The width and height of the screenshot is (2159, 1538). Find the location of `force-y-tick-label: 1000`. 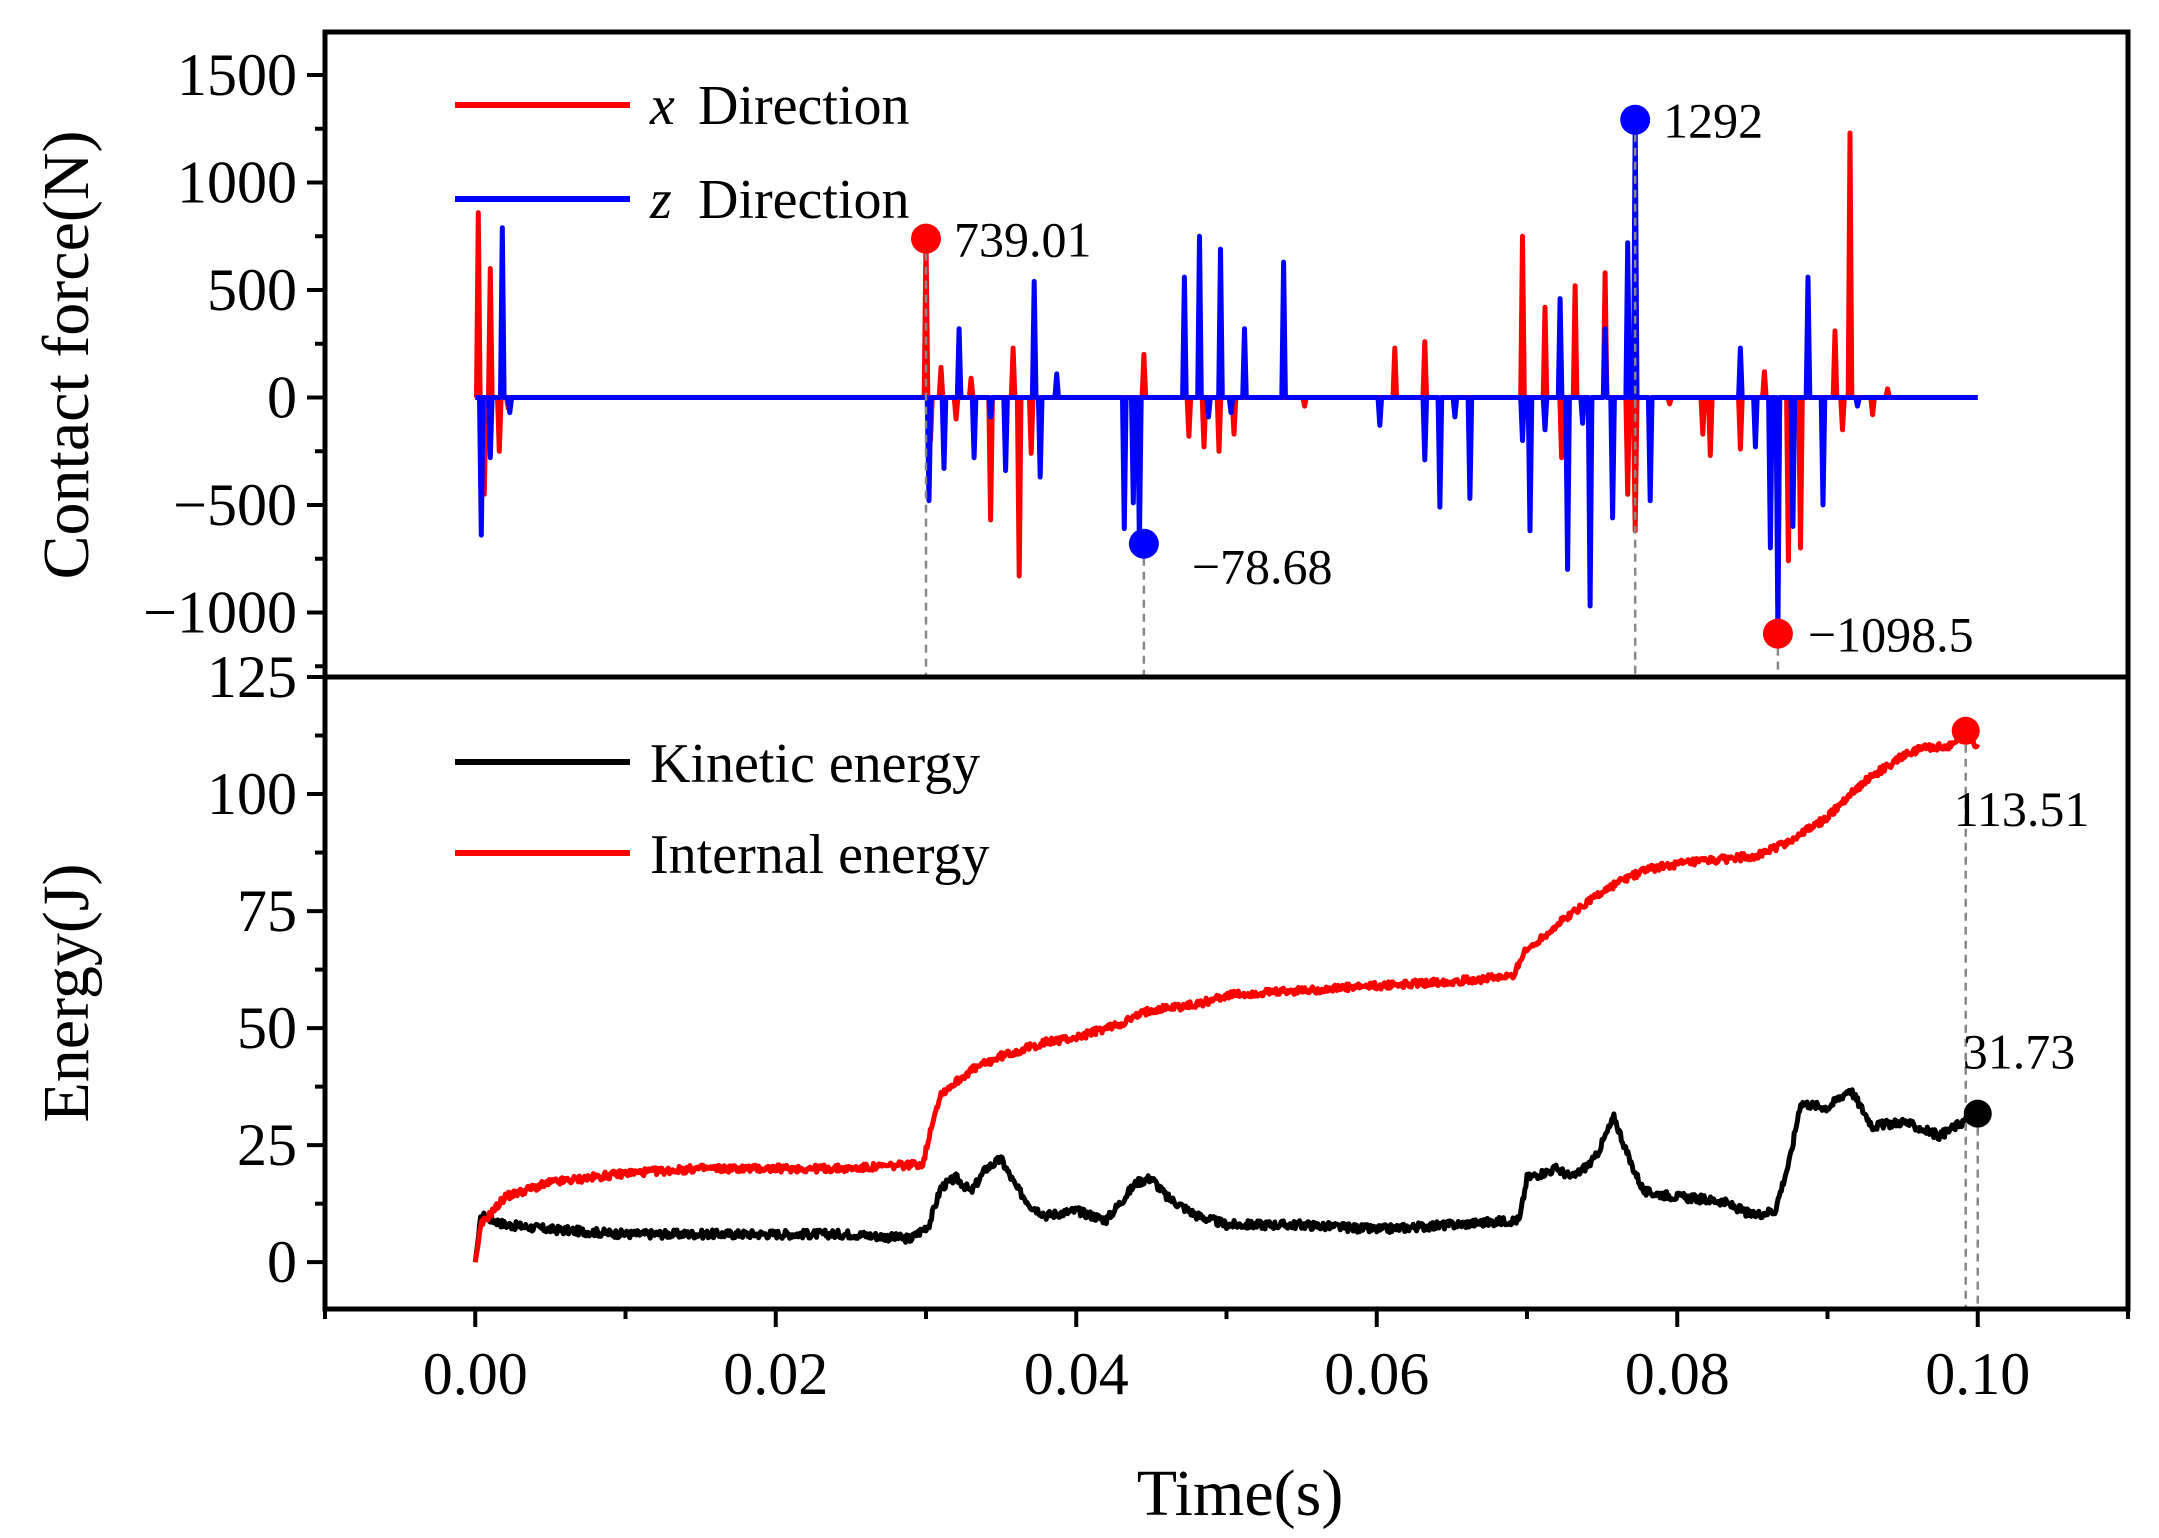

force-y-tick-label: 1000 is located at coordinates (237, 183).